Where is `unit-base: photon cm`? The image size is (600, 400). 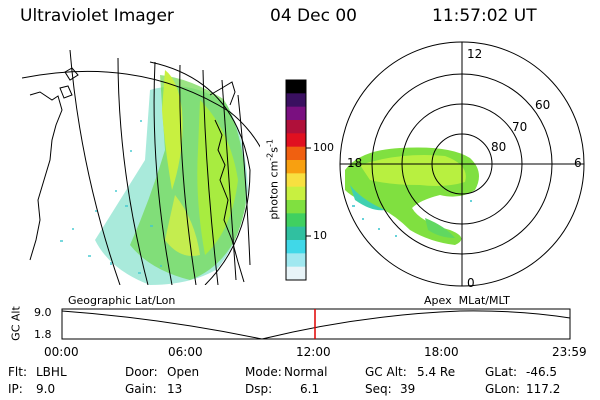
unit-base: photon cm is located at coordinates (274, 190).